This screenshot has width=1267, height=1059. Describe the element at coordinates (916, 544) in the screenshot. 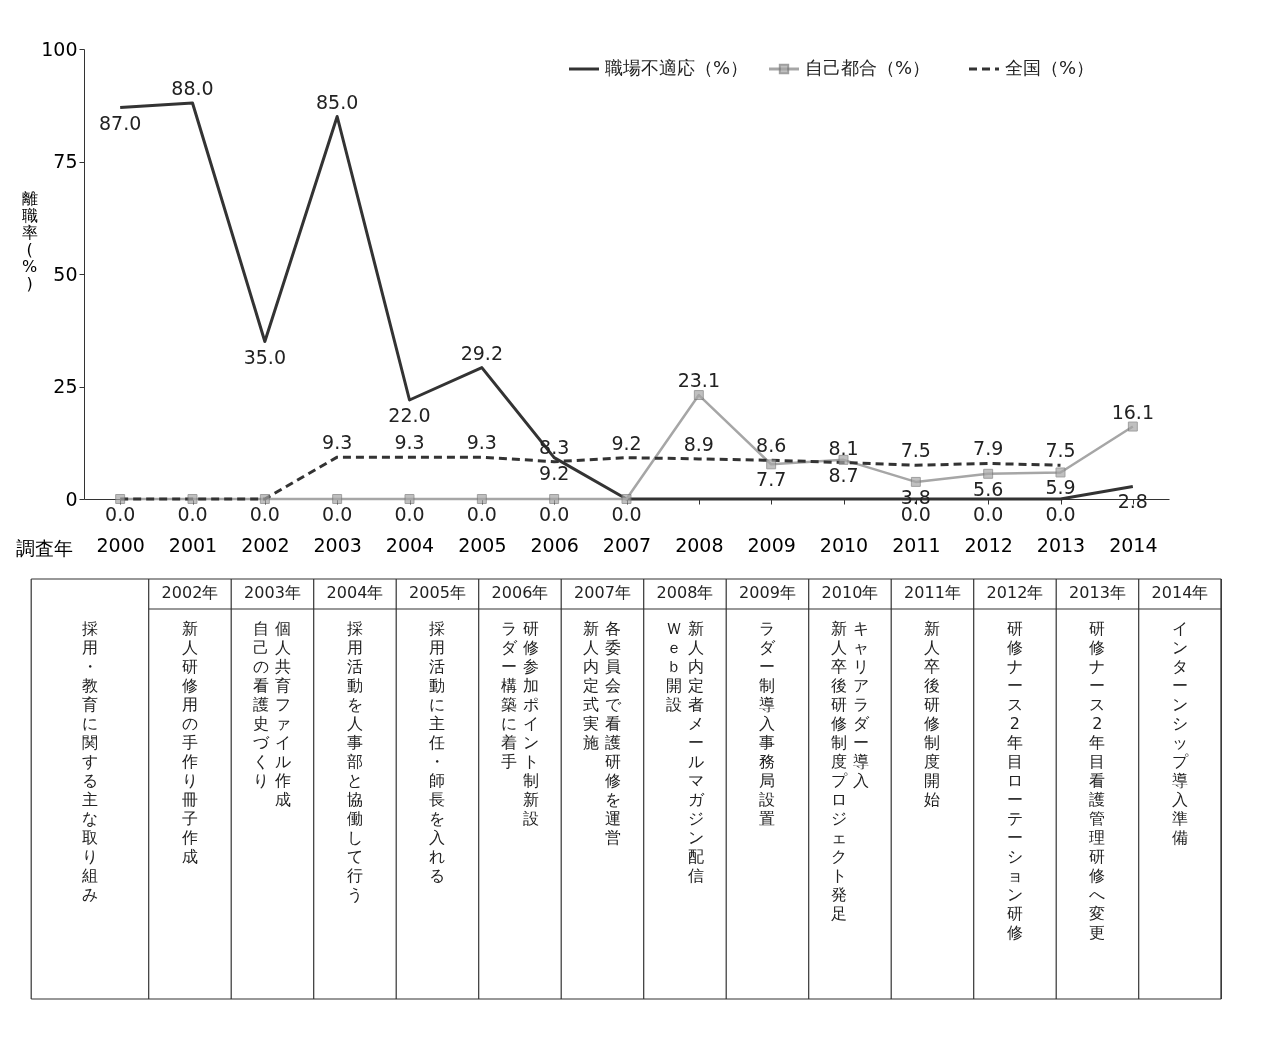

I see `x-tick-label: 2011` at that location.